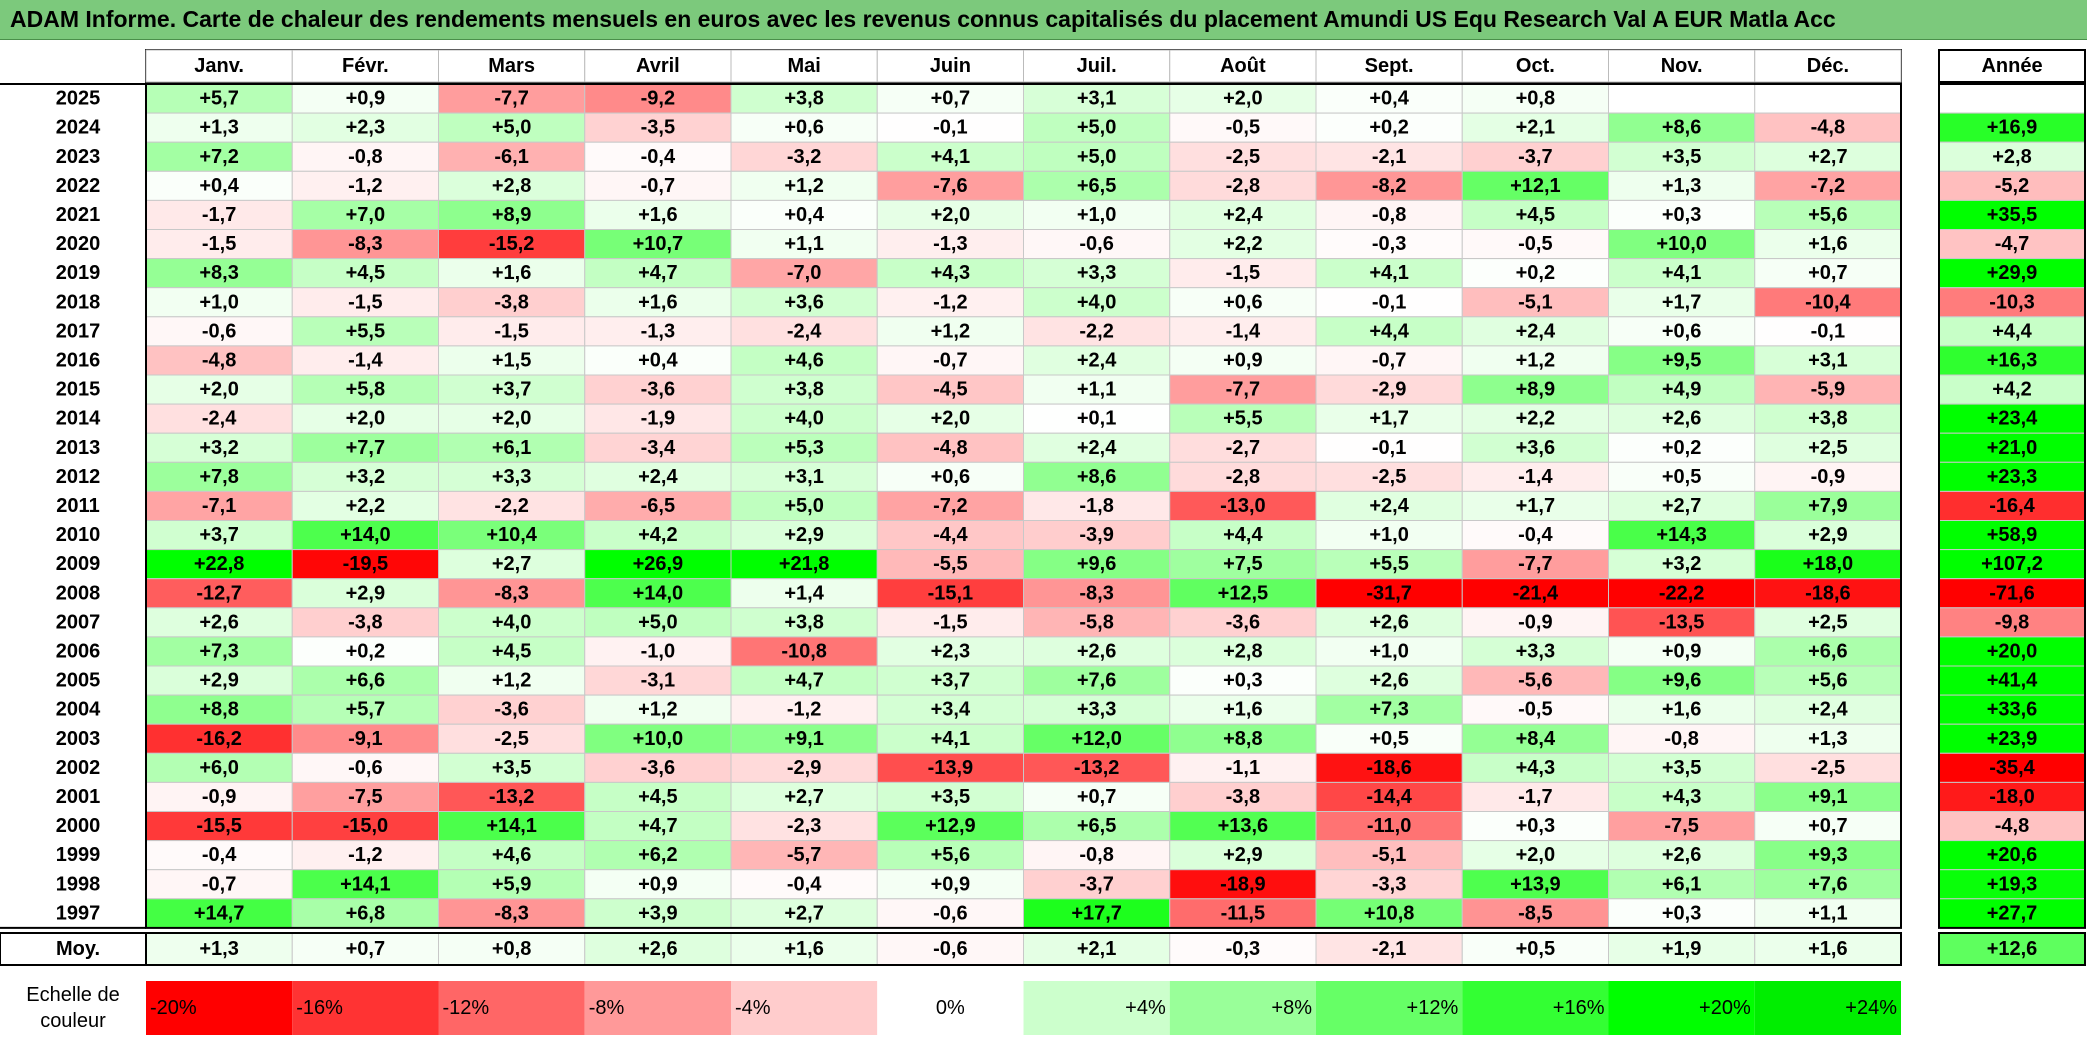 The height and width of the screenshot is (1037, 2087). I want to click on annual-cell-value: -18,0, so click(2012, 797).